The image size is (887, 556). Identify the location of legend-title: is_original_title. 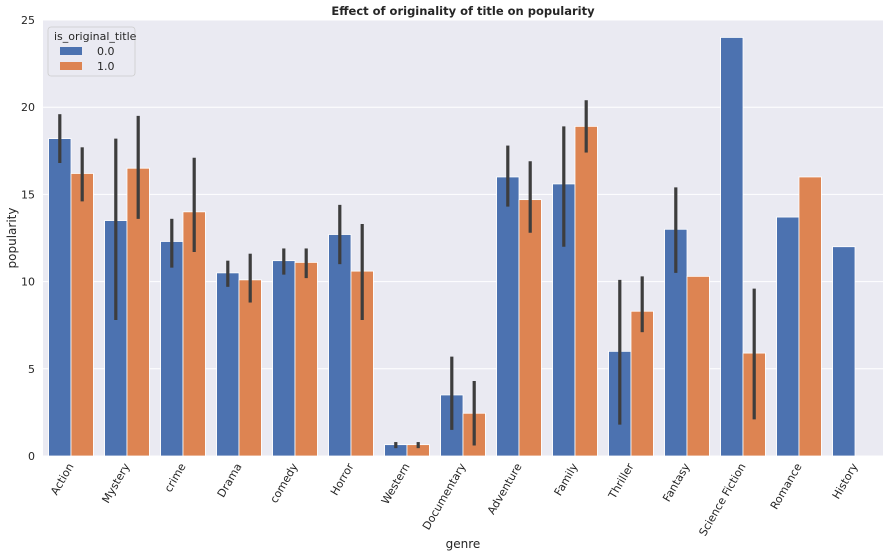
(95, 36).